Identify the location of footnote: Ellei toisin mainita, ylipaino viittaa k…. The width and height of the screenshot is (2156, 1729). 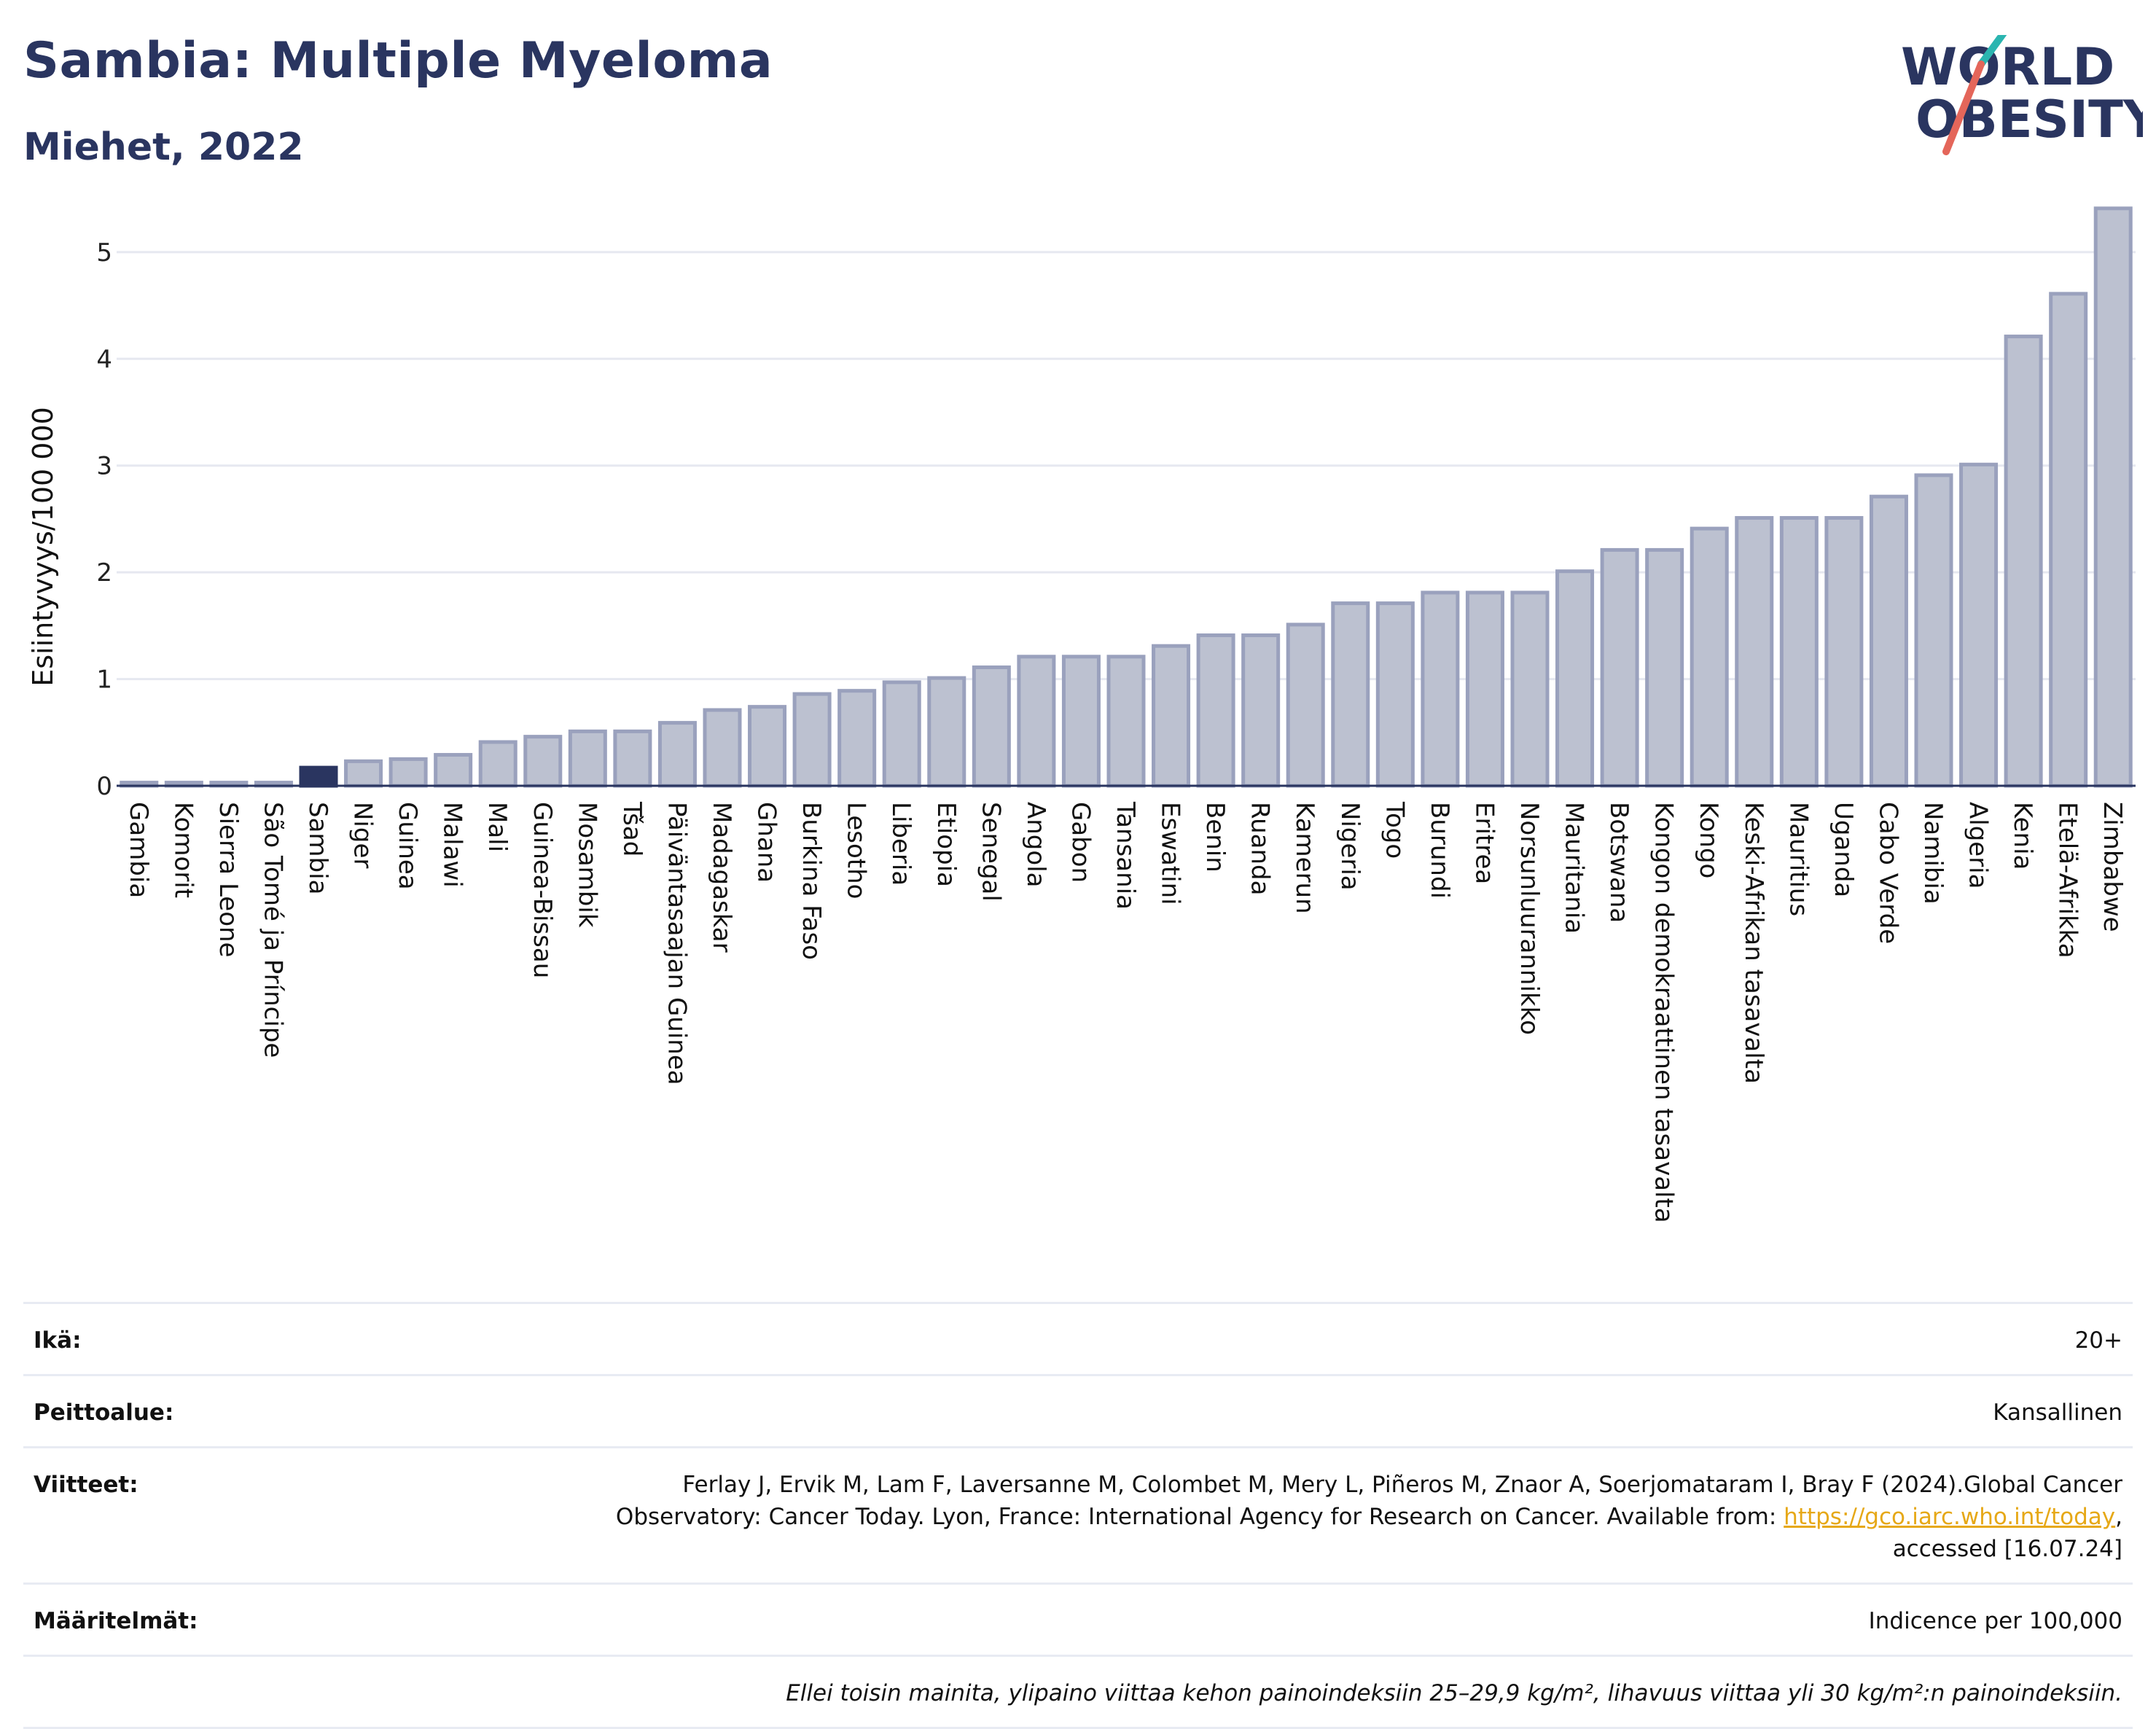
(1454, 1693).